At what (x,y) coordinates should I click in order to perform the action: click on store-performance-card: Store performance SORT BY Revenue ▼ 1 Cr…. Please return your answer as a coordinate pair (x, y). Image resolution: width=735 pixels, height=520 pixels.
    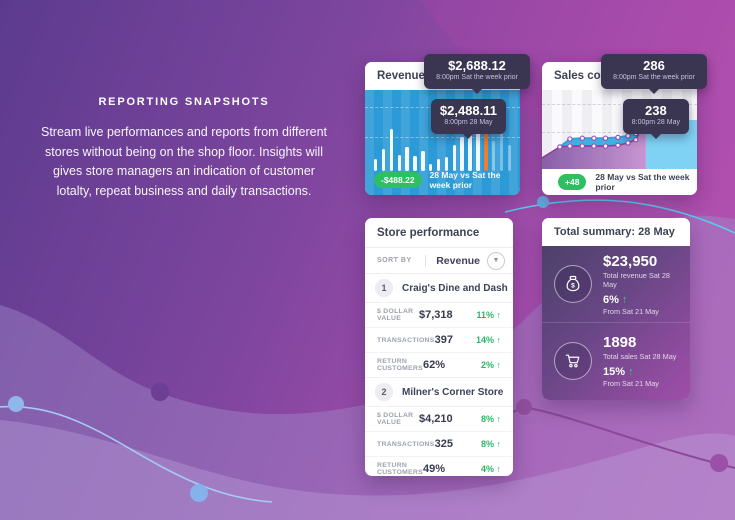
    Looking at the image, I should click on (439, 347).